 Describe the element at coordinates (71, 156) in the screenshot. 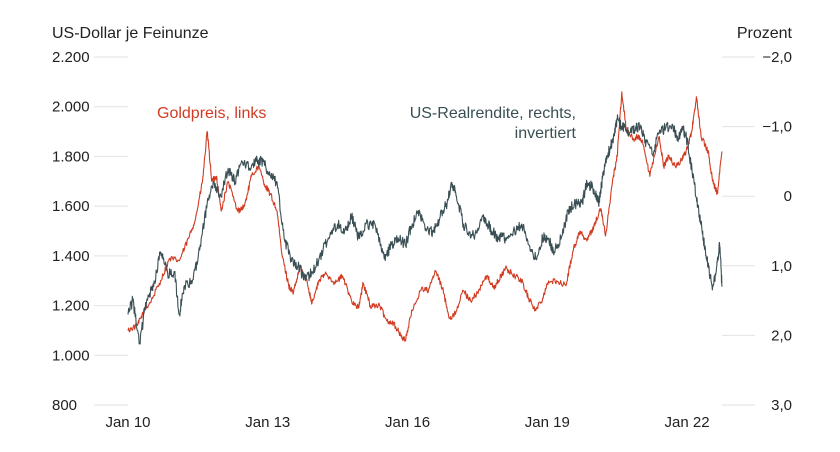

I see `left-tick-label: 1.800` at that location.